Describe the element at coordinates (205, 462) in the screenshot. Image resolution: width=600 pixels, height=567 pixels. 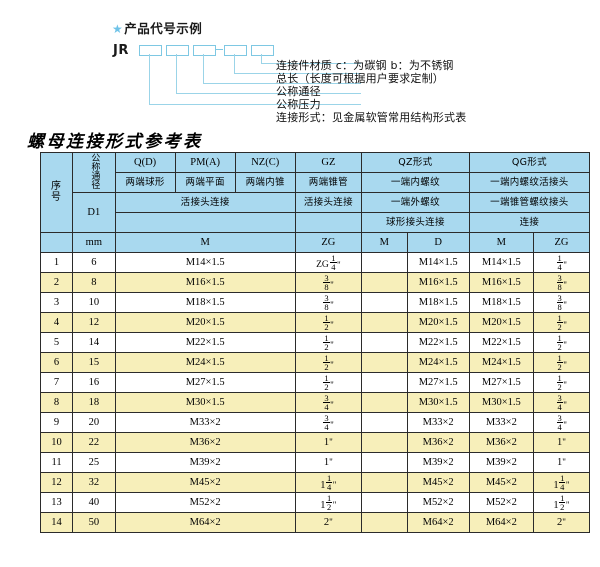
I see `cell-thread-m: M39×2` at that location.